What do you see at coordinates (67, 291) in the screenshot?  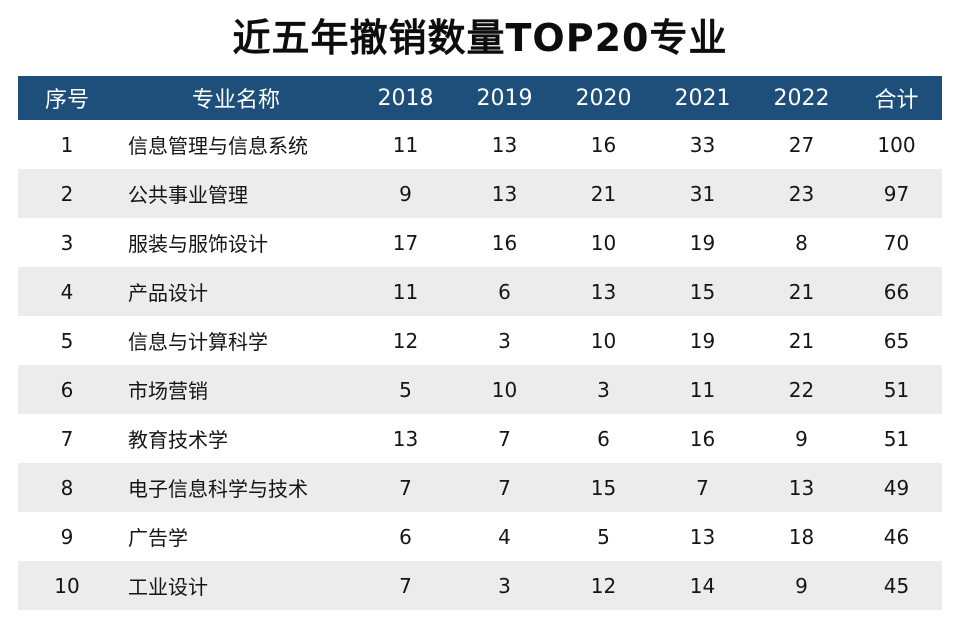 I see `cell-rank: 4` at bounding box center [67, 291].